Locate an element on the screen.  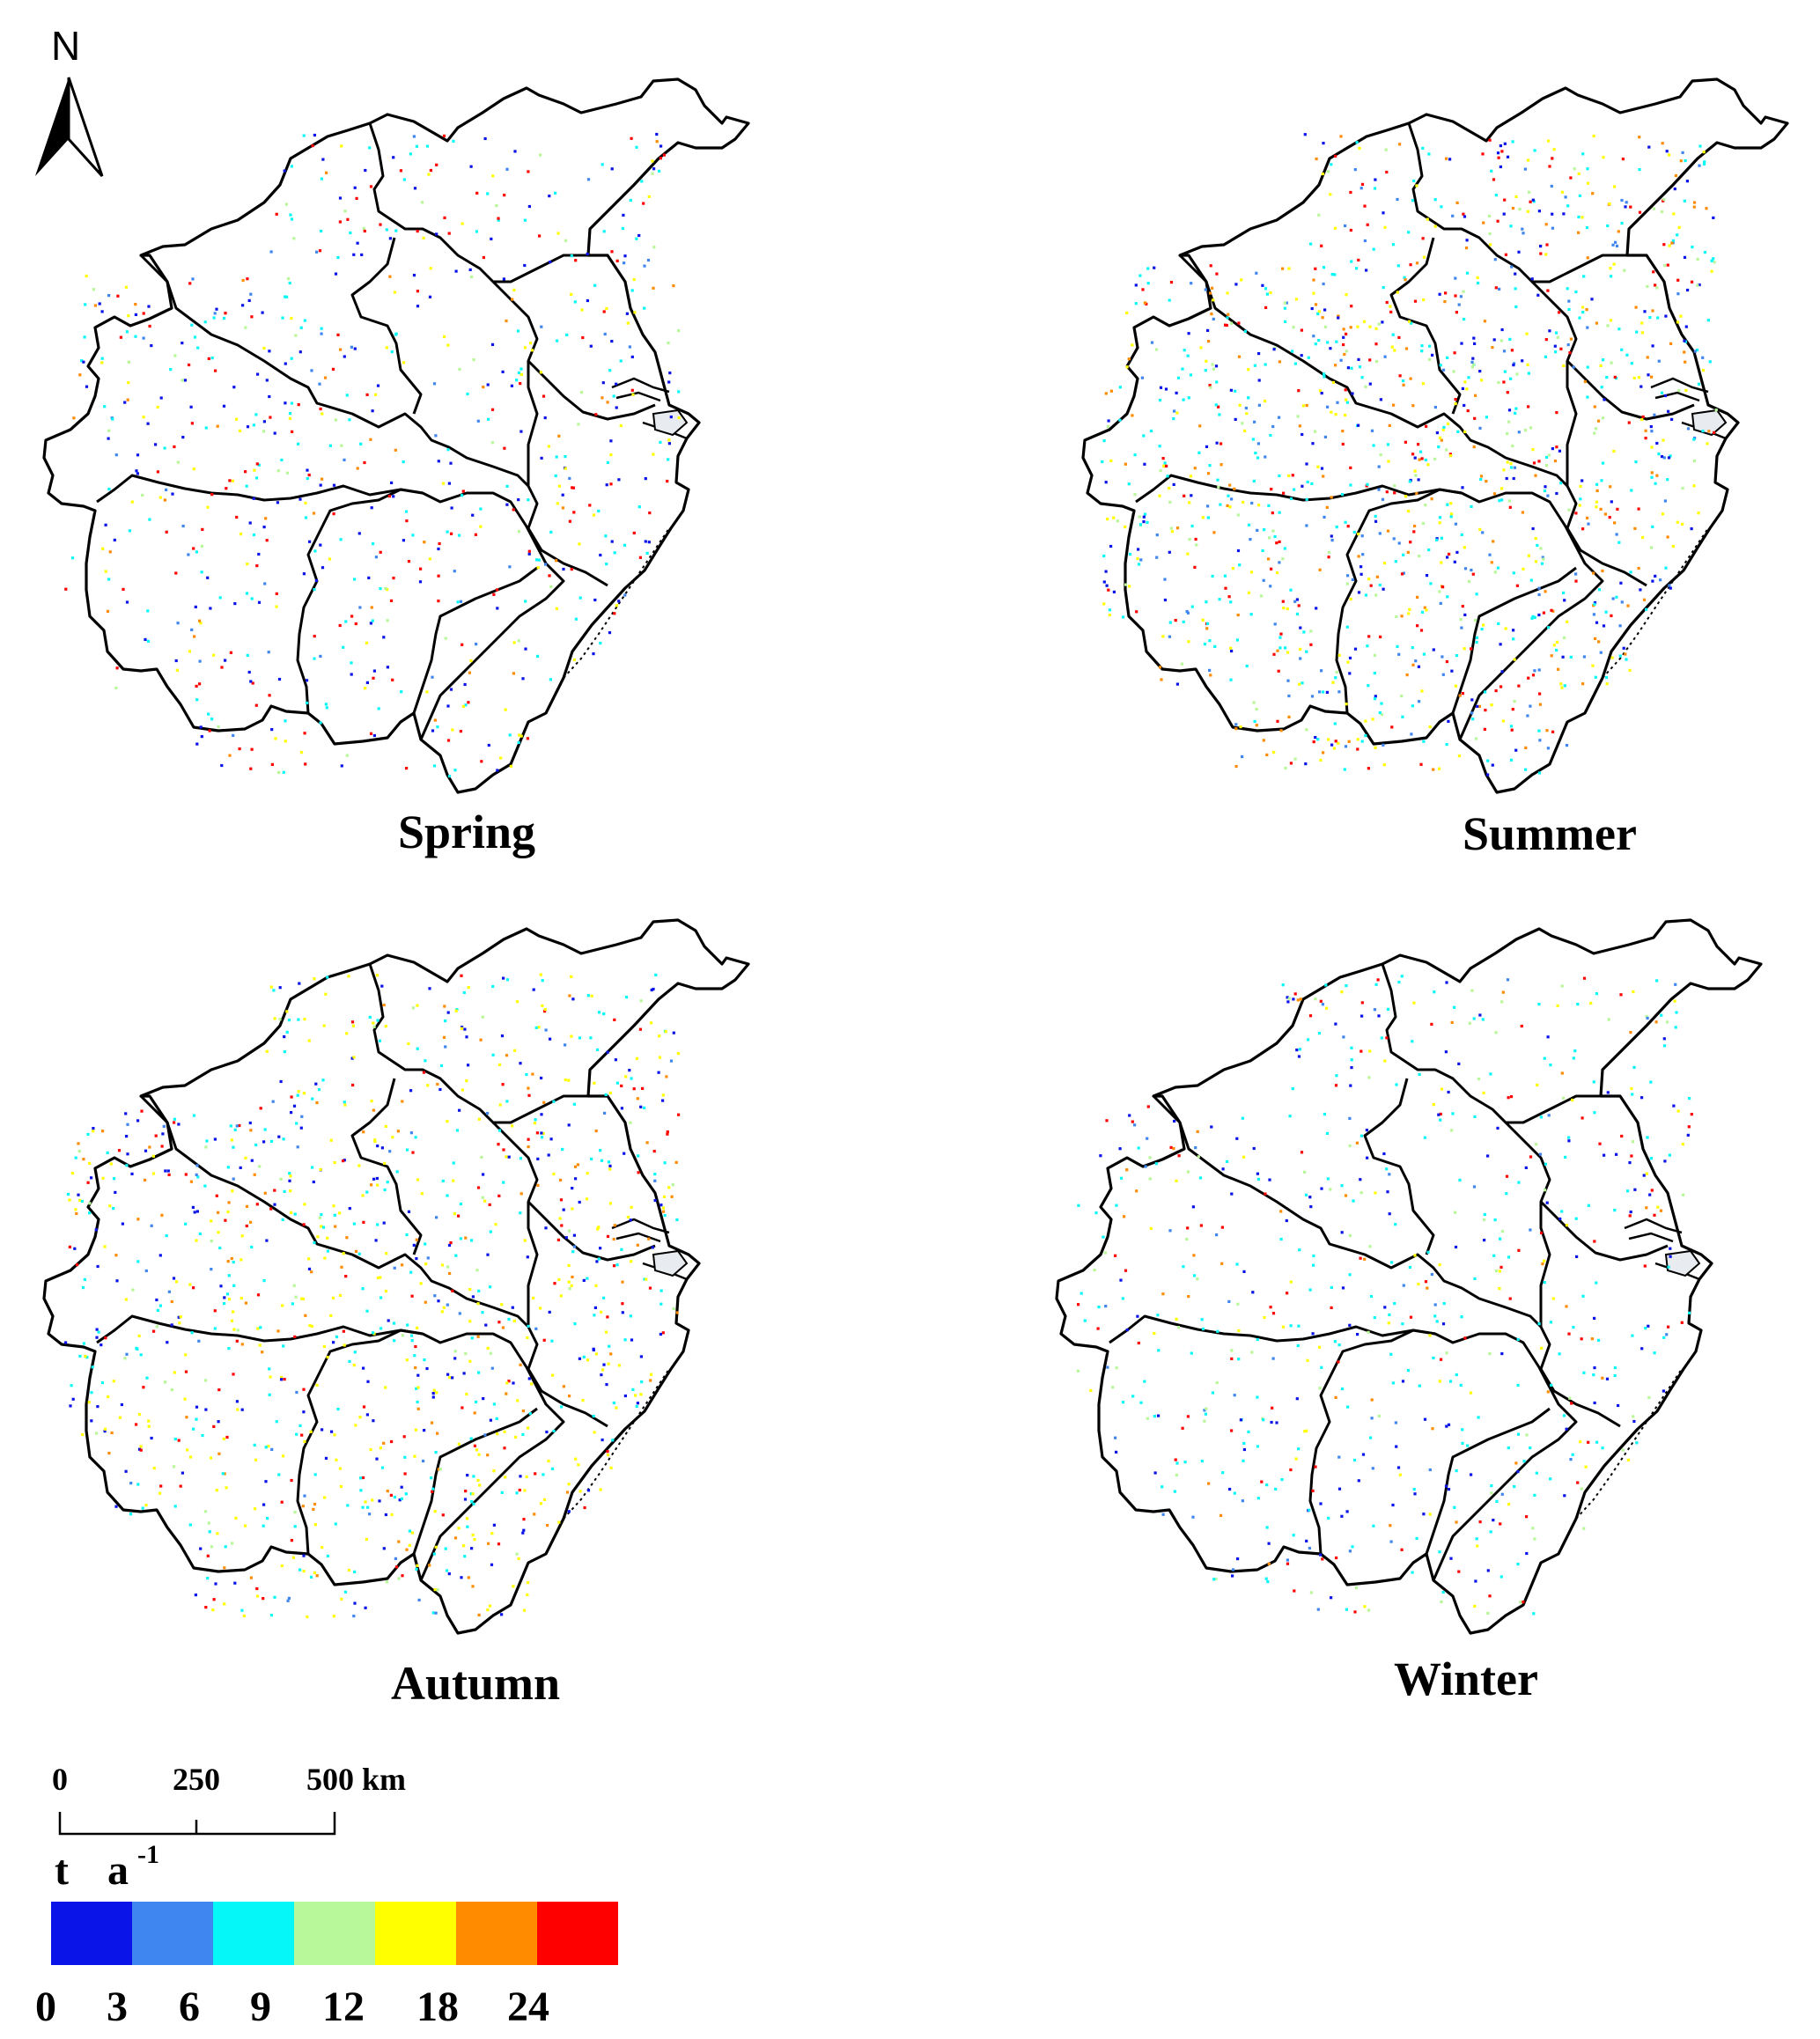
scale-tick-500: 500 km is located at coordinates (356, 1779).